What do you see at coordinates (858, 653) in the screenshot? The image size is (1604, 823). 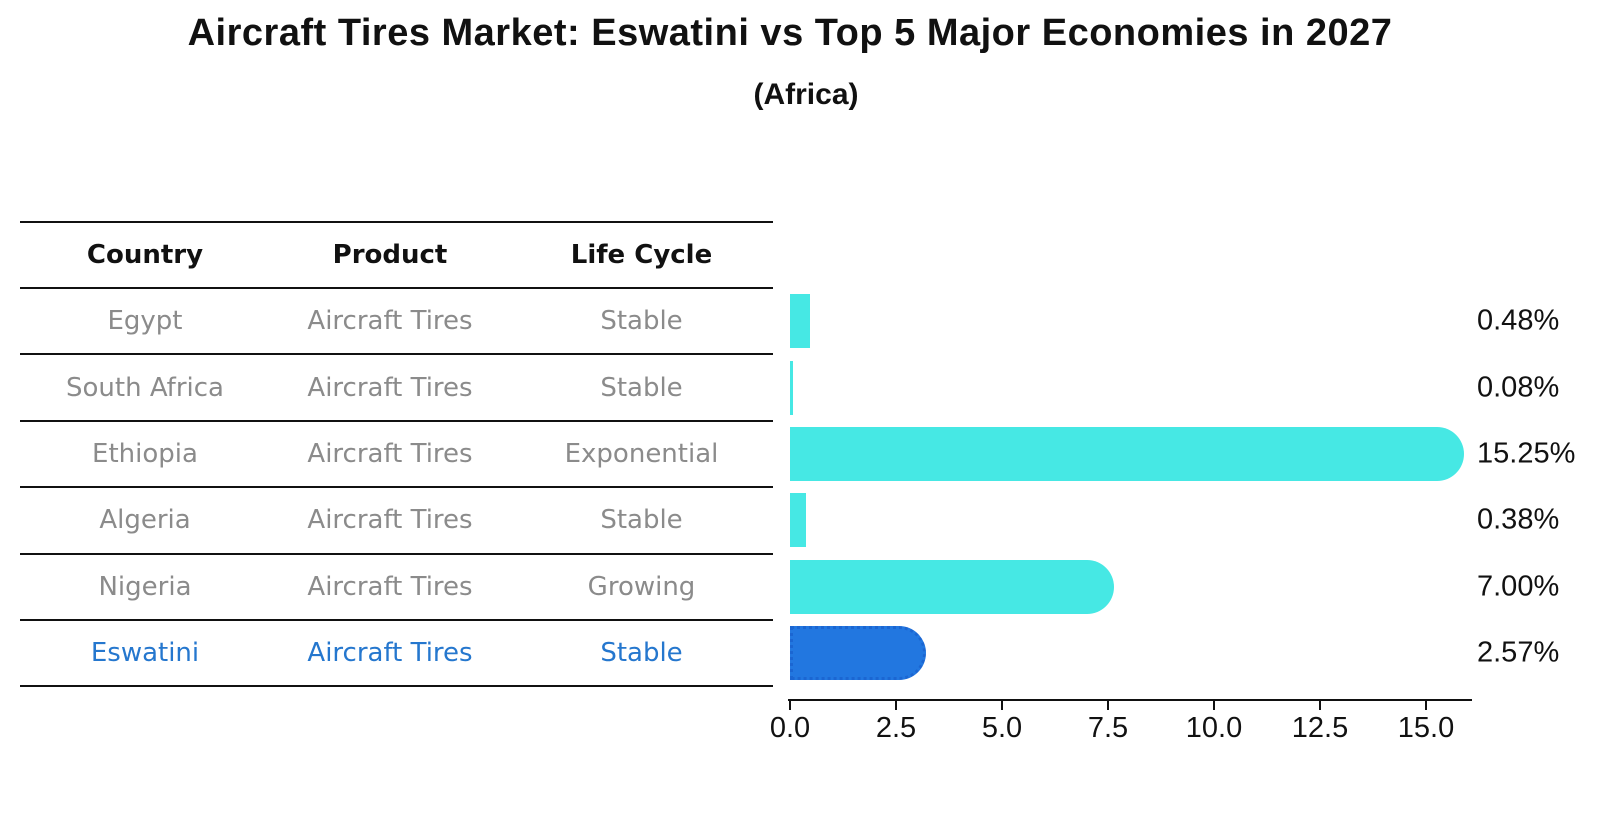 I see `bar-eswatini` at bounding box center [858, 653].